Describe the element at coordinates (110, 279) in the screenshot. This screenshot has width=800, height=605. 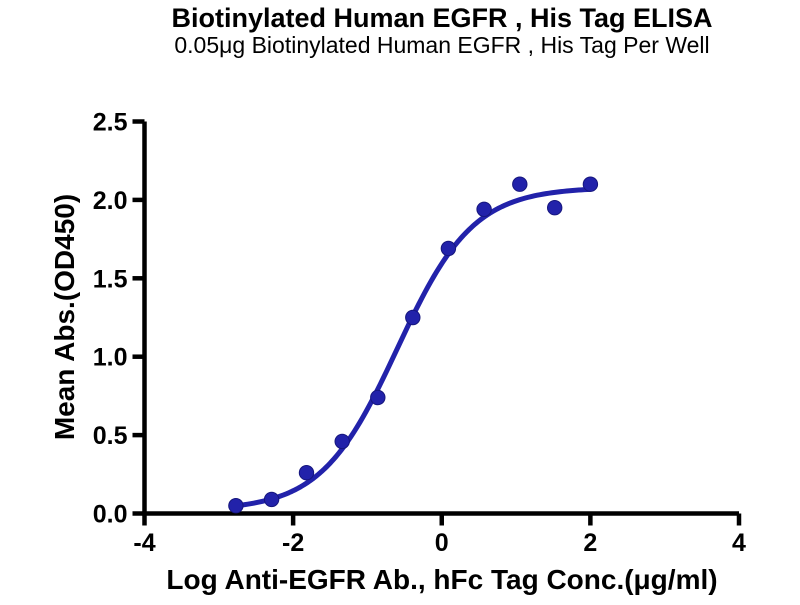
I see `y-tick-label: 1.5` at that location.